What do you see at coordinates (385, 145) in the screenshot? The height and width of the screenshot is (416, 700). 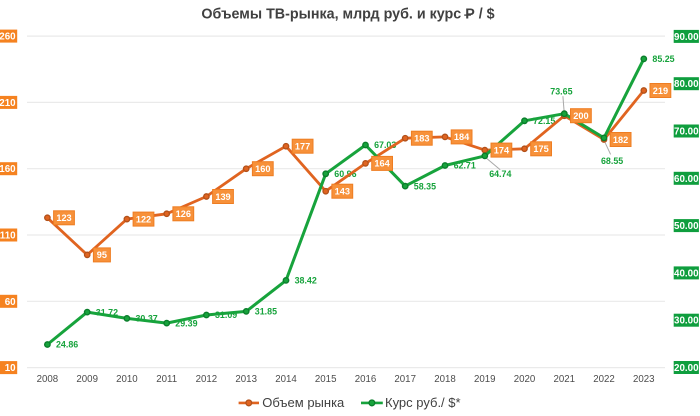 I see `svg-text: 67.03` at bounding box center [385, 145].